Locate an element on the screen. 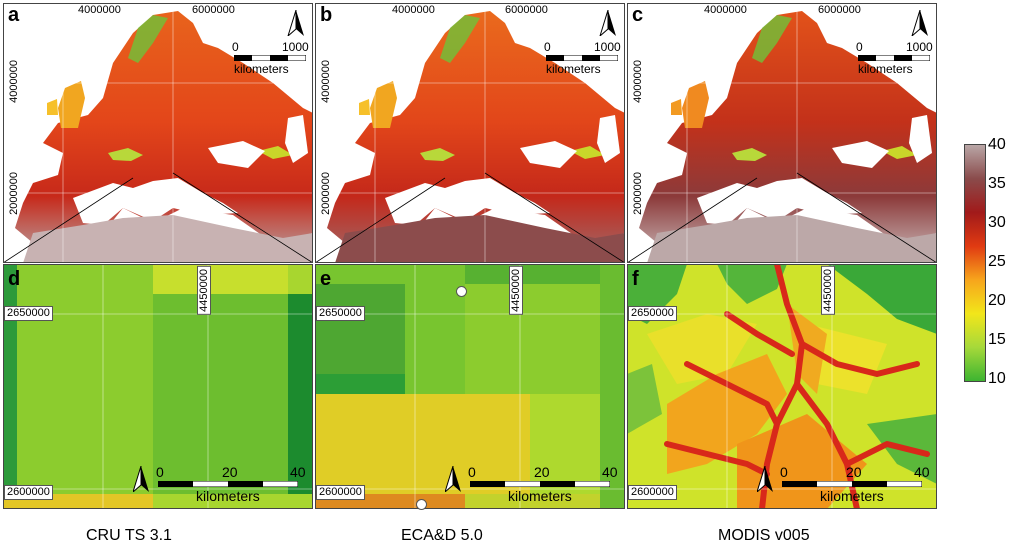 The image size is (1024, 547). colorbar-tick: 10 is located at coordinates (997, 378).